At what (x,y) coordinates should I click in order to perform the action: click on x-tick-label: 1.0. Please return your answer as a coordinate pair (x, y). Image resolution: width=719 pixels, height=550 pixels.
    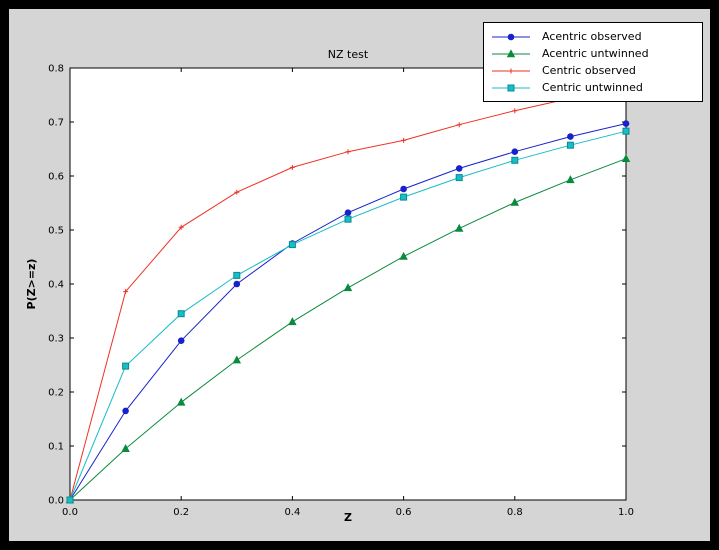
    Looking at the image, I should click on (626, 512).